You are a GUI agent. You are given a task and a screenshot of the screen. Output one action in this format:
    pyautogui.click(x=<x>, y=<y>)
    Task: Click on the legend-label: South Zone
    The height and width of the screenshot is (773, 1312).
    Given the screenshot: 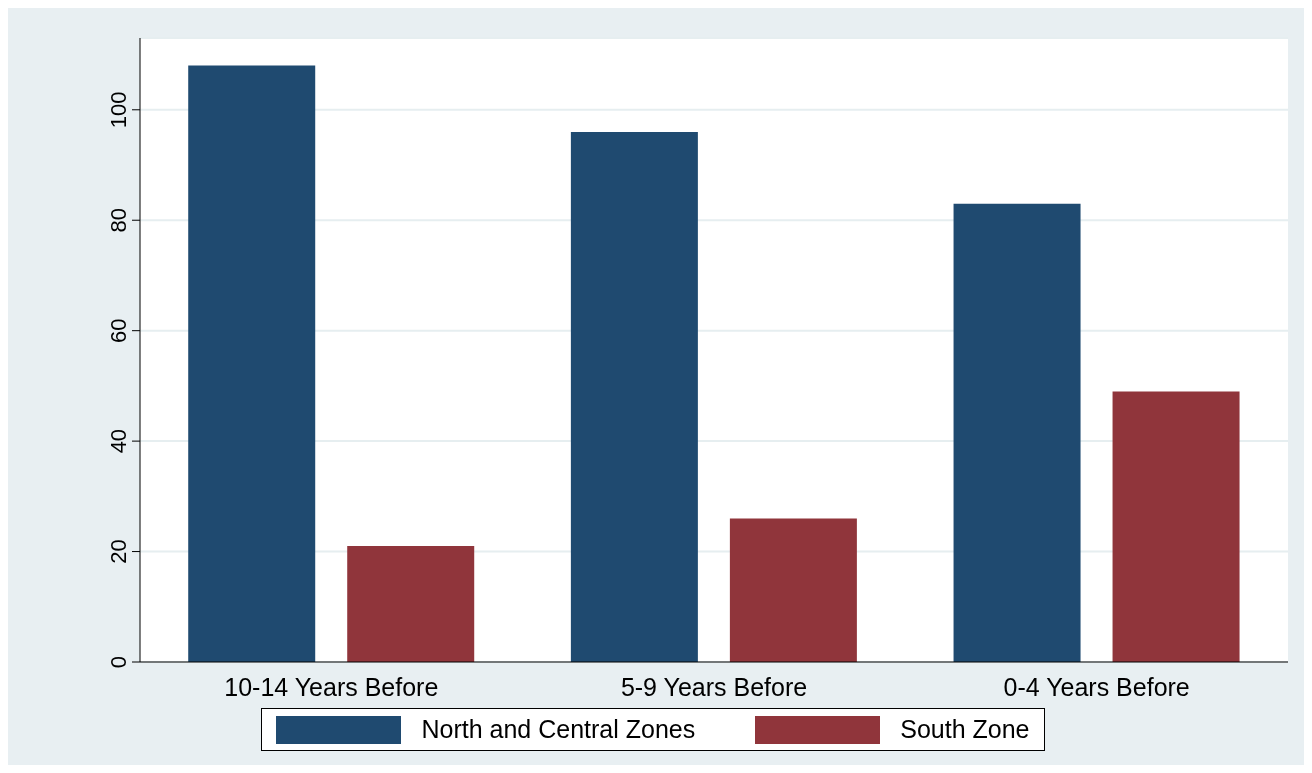 What is the action you would take?
    pyautogui.click(x=965, y=729)
    